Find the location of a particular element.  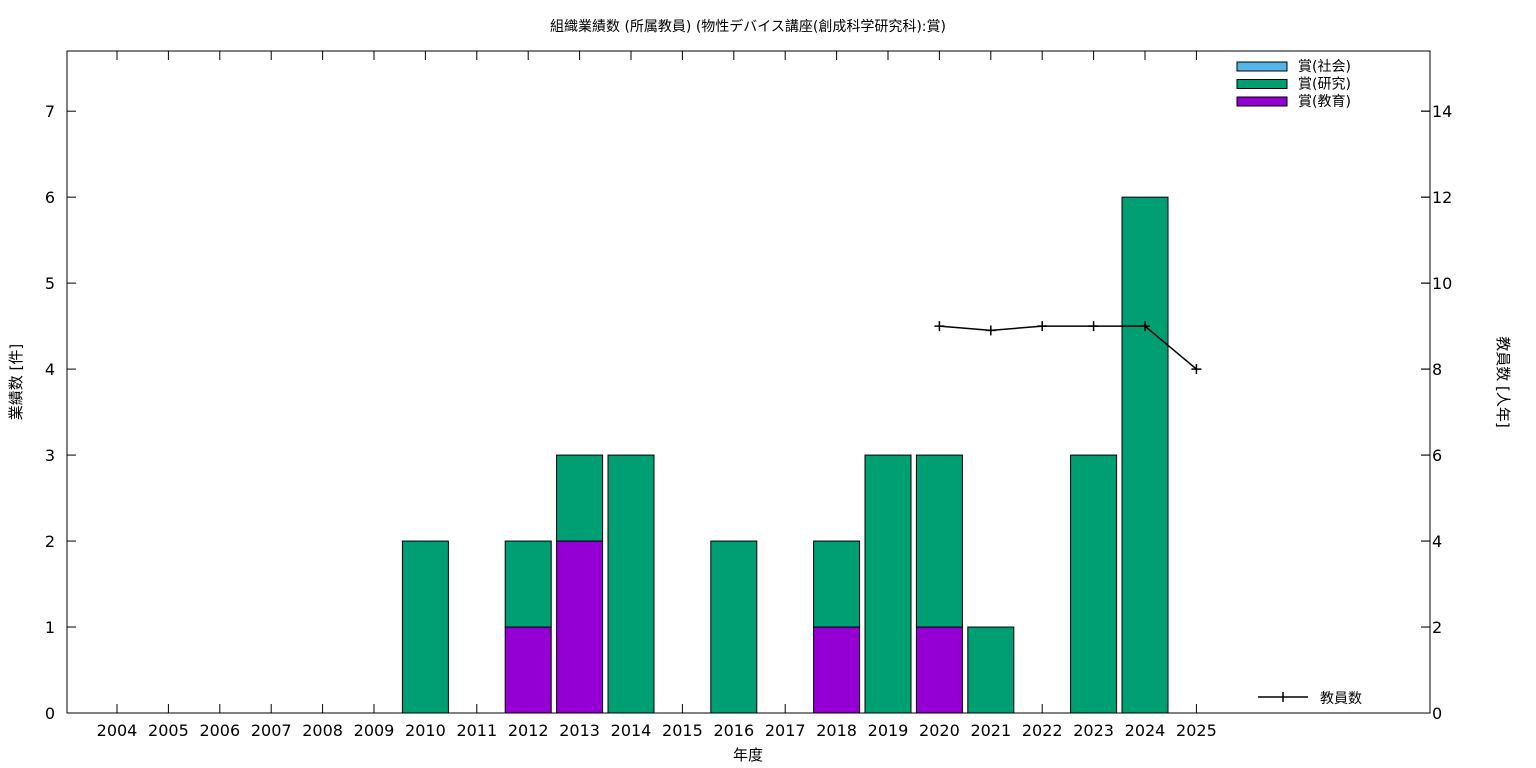

y2-tick-label: 6 is located at coordinates (1437, 455).